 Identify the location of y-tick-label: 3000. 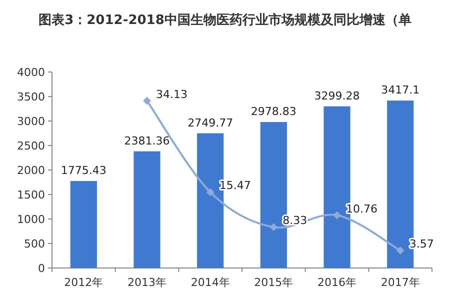
(31, 121).